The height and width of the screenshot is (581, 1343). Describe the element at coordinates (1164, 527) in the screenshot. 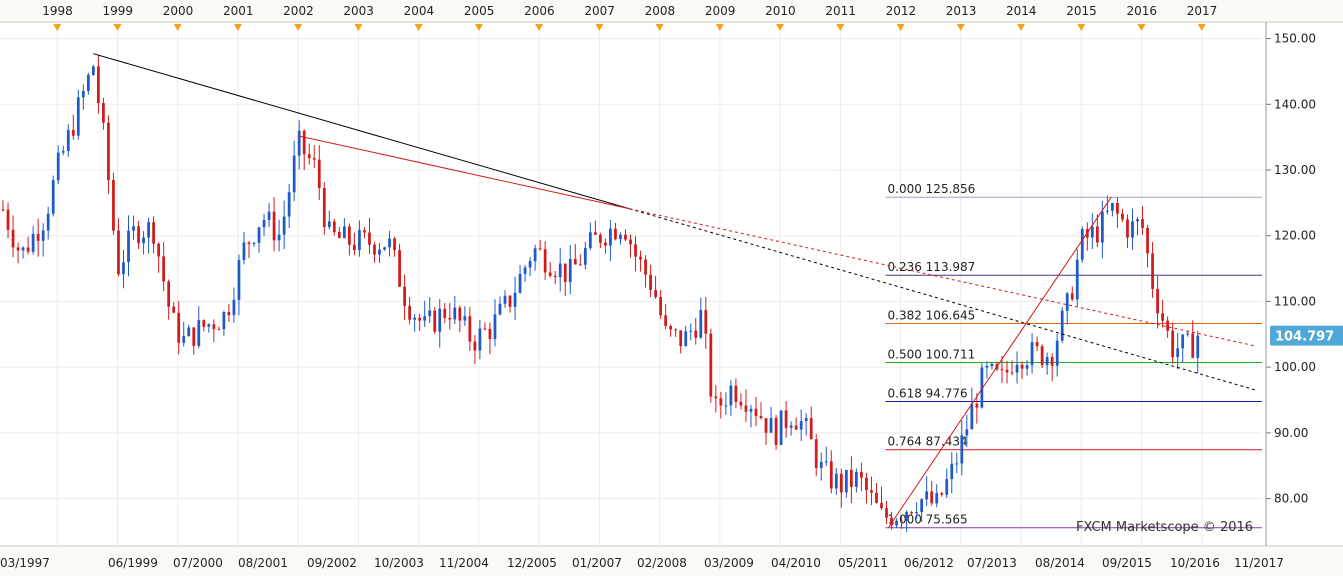

I see `watermark-label: FXCM Marketscope © 2016` at that location.